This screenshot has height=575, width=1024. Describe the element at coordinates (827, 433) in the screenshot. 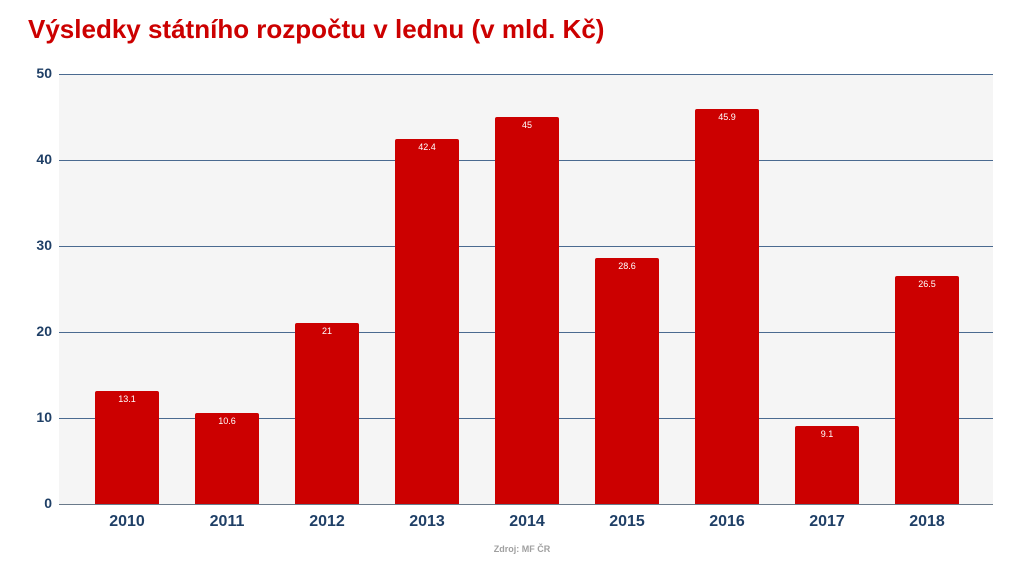

I see `bar-value-label: 9.1` at that location.